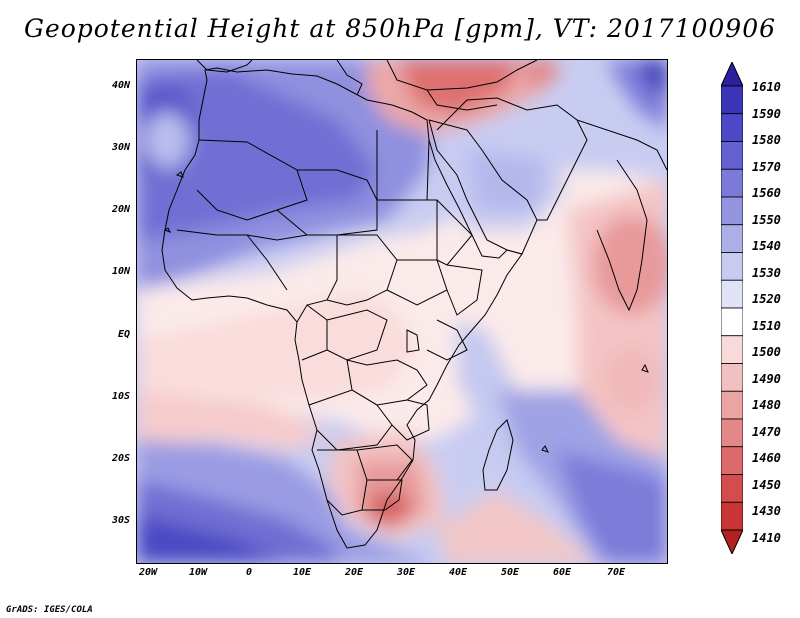 The width and height of the screenshot is (800, 618). Describe the element at coordinates (354, 572) in the screenshot. I see `lon-label-20e: 20E` at that location.